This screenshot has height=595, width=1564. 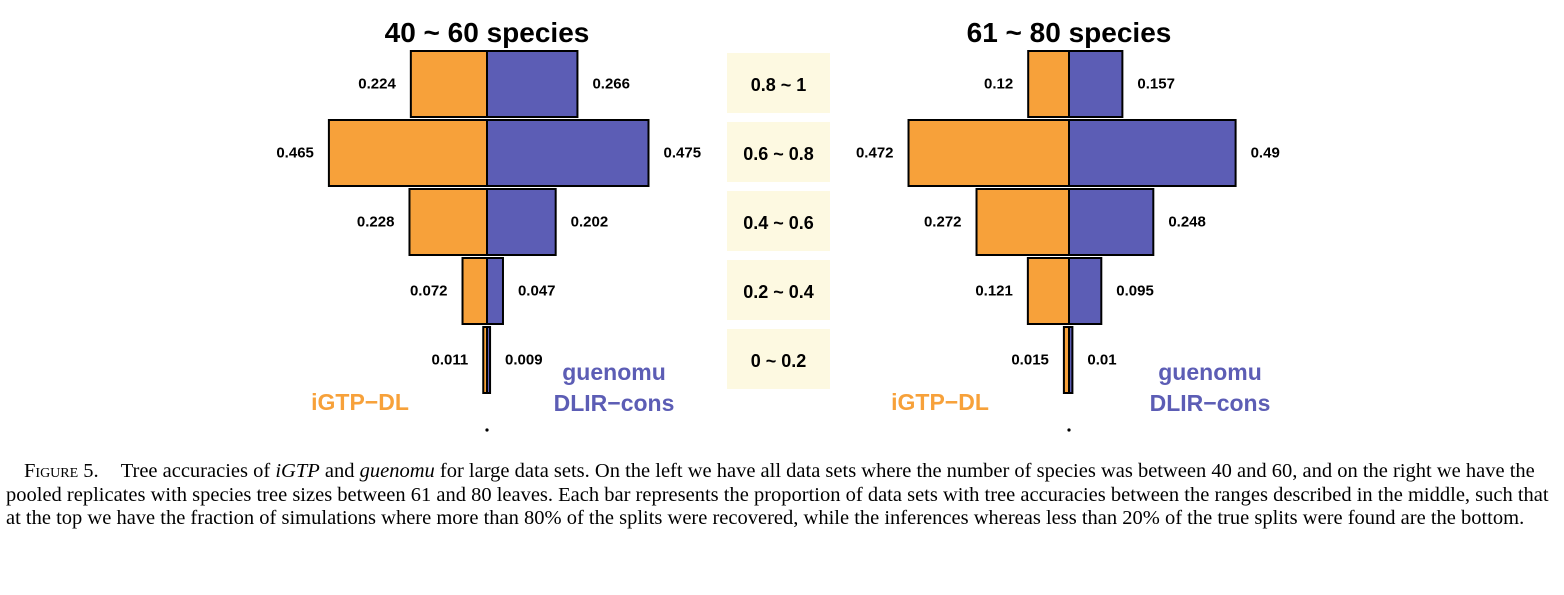 I want to click on range-label: 0.2 ~ 0.4, so click(x=778, y=292).